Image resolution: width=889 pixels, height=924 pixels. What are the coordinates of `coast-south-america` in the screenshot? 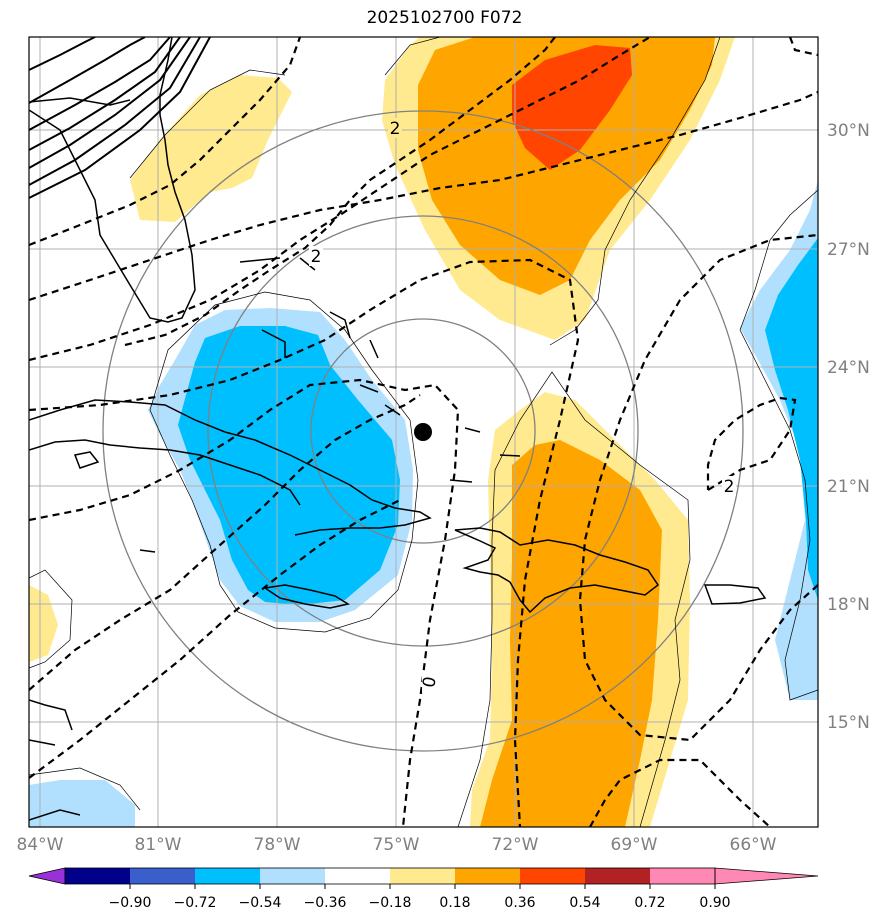 It's located at (55, 815).